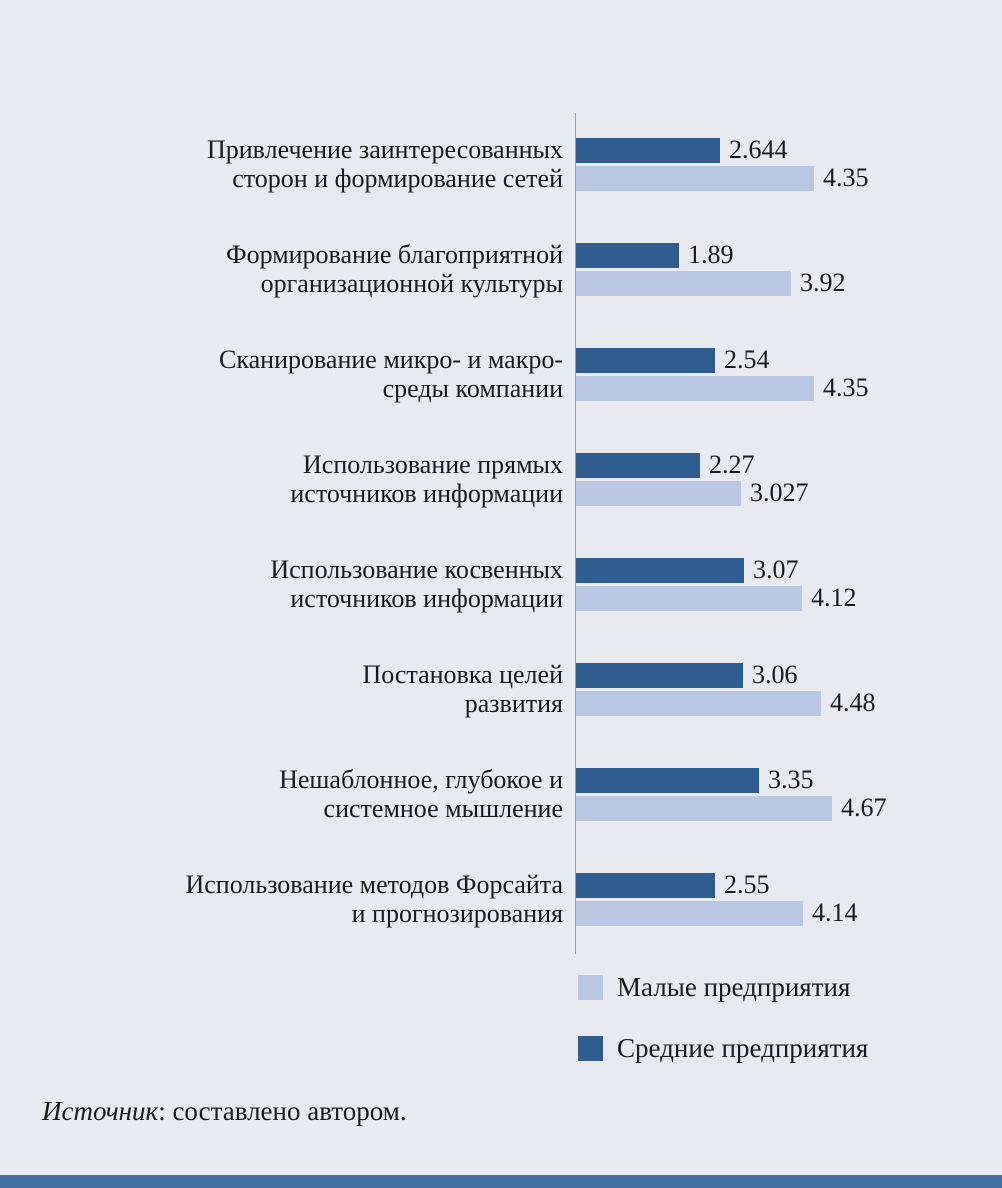 The width and height of the screenshot is (1002, 1188). Describe the element at coordinates (747, 884) in the screenshot. I see `value-label-medium-enterprises: 2.55` at that location.